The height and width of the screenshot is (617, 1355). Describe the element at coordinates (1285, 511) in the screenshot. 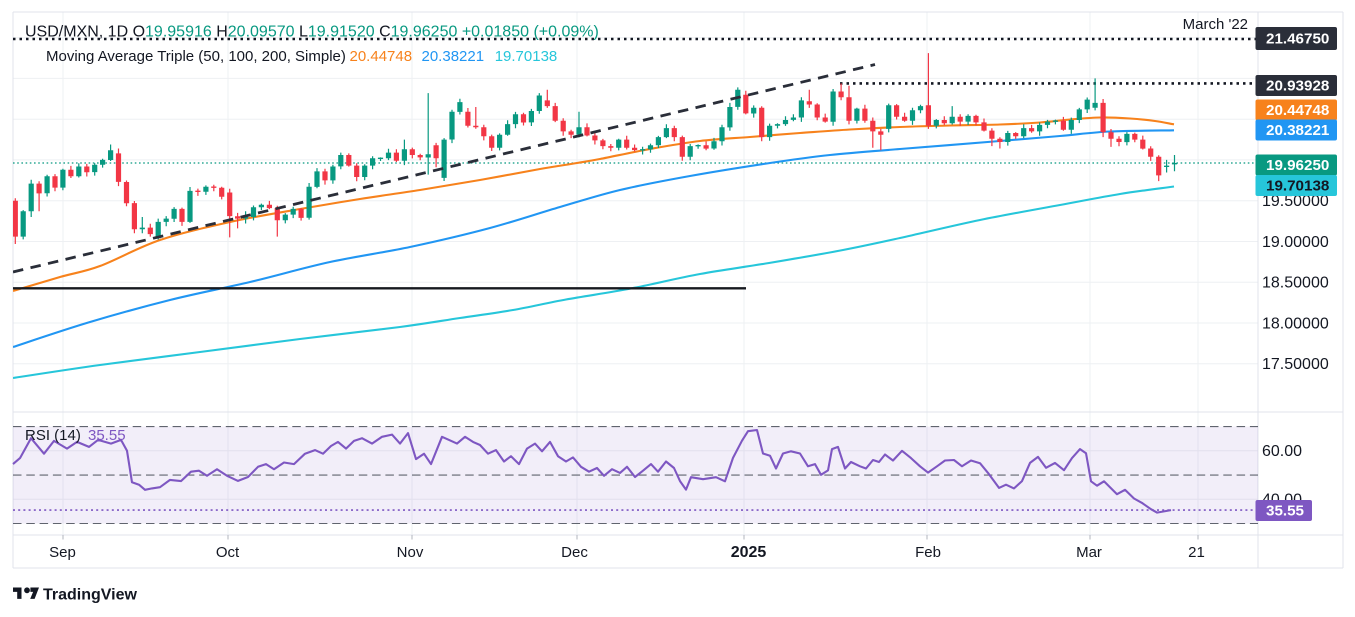

I see `svg-text: 35.55` at that location.